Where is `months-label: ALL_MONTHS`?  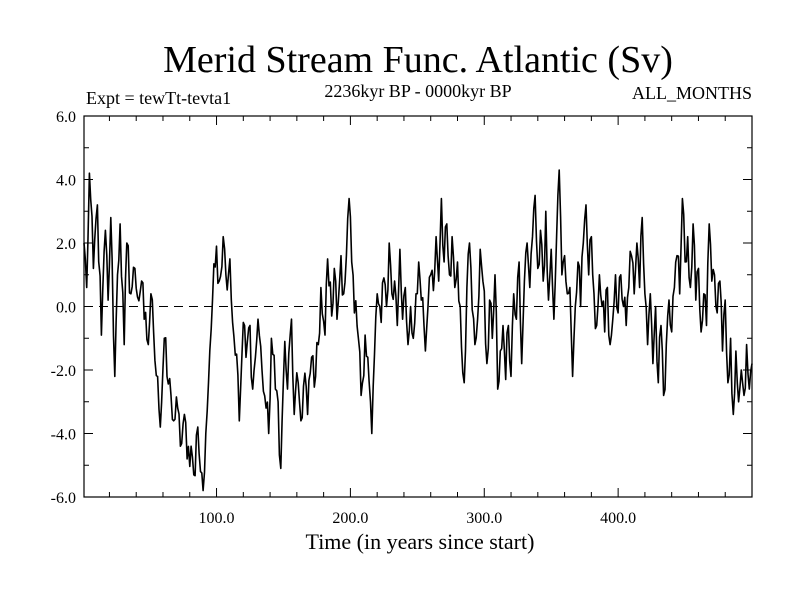
months-label: ALL_MONTHS is located at coordinates (692, 93).